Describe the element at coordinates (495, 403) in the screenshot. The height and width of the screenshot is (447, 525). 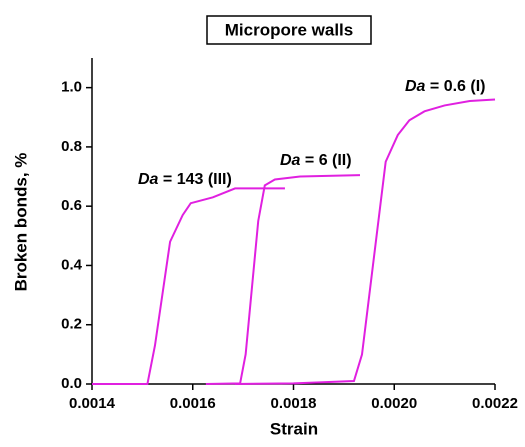
I see `x-tick-label: 0.0022` at that location.